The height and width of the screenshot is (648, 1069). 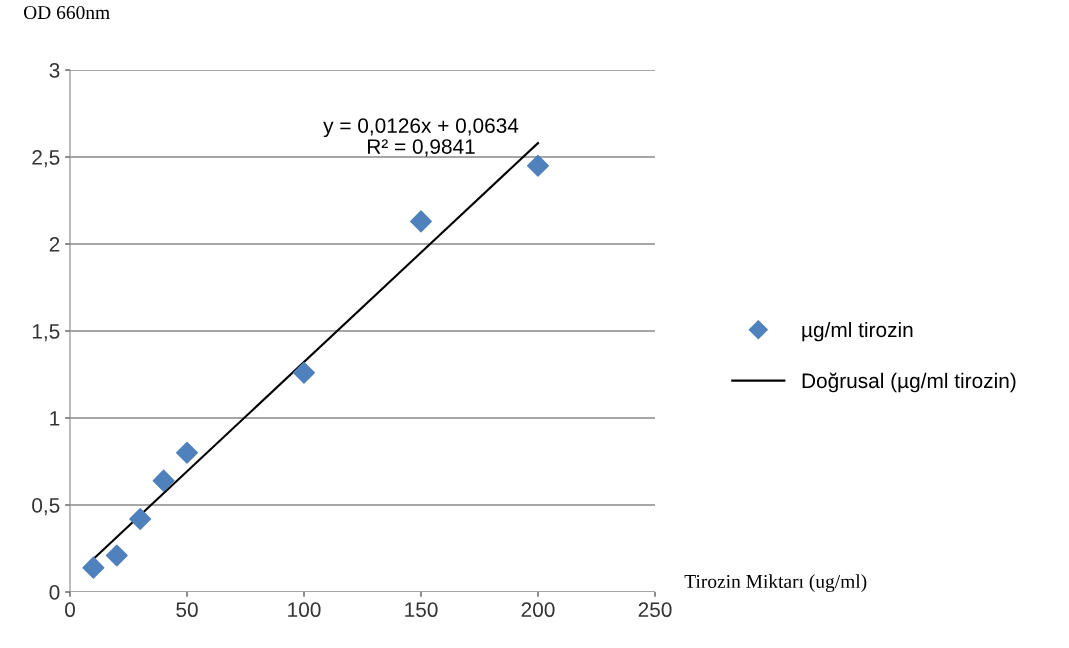 What do you see at coordinates (46, 507) in the screenshot?
I see `y-tick-label: 0,5` at bounding box center [46, 507].